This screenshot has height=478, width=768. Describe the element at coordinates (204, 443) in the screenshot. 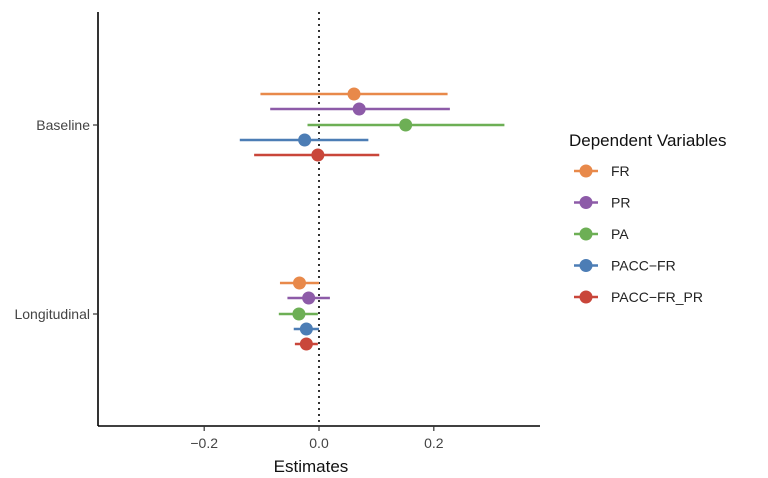

I see `x-tick-label: −0.2` at that location.